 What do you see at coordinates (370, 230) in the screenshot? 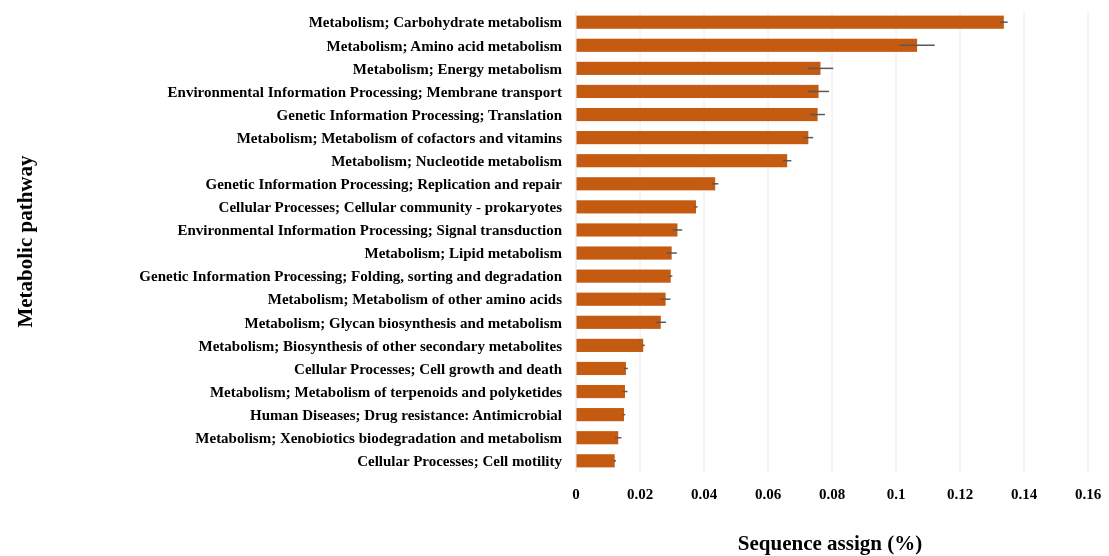
I see `y-tick-label: Environmental Information Processing; Signal transduction` at bounding box center [370, 230].